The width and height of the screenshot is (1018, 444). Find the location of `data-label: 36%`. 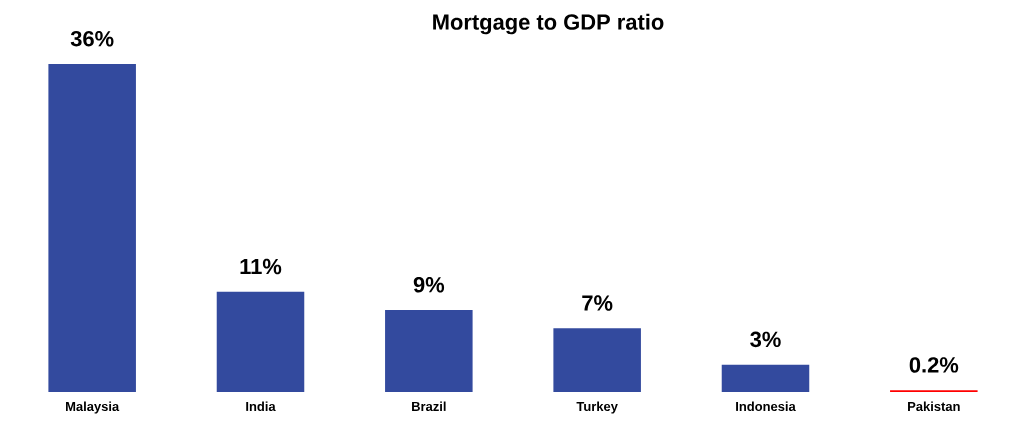

data-label: 36% is located at coordinates (92, 38).